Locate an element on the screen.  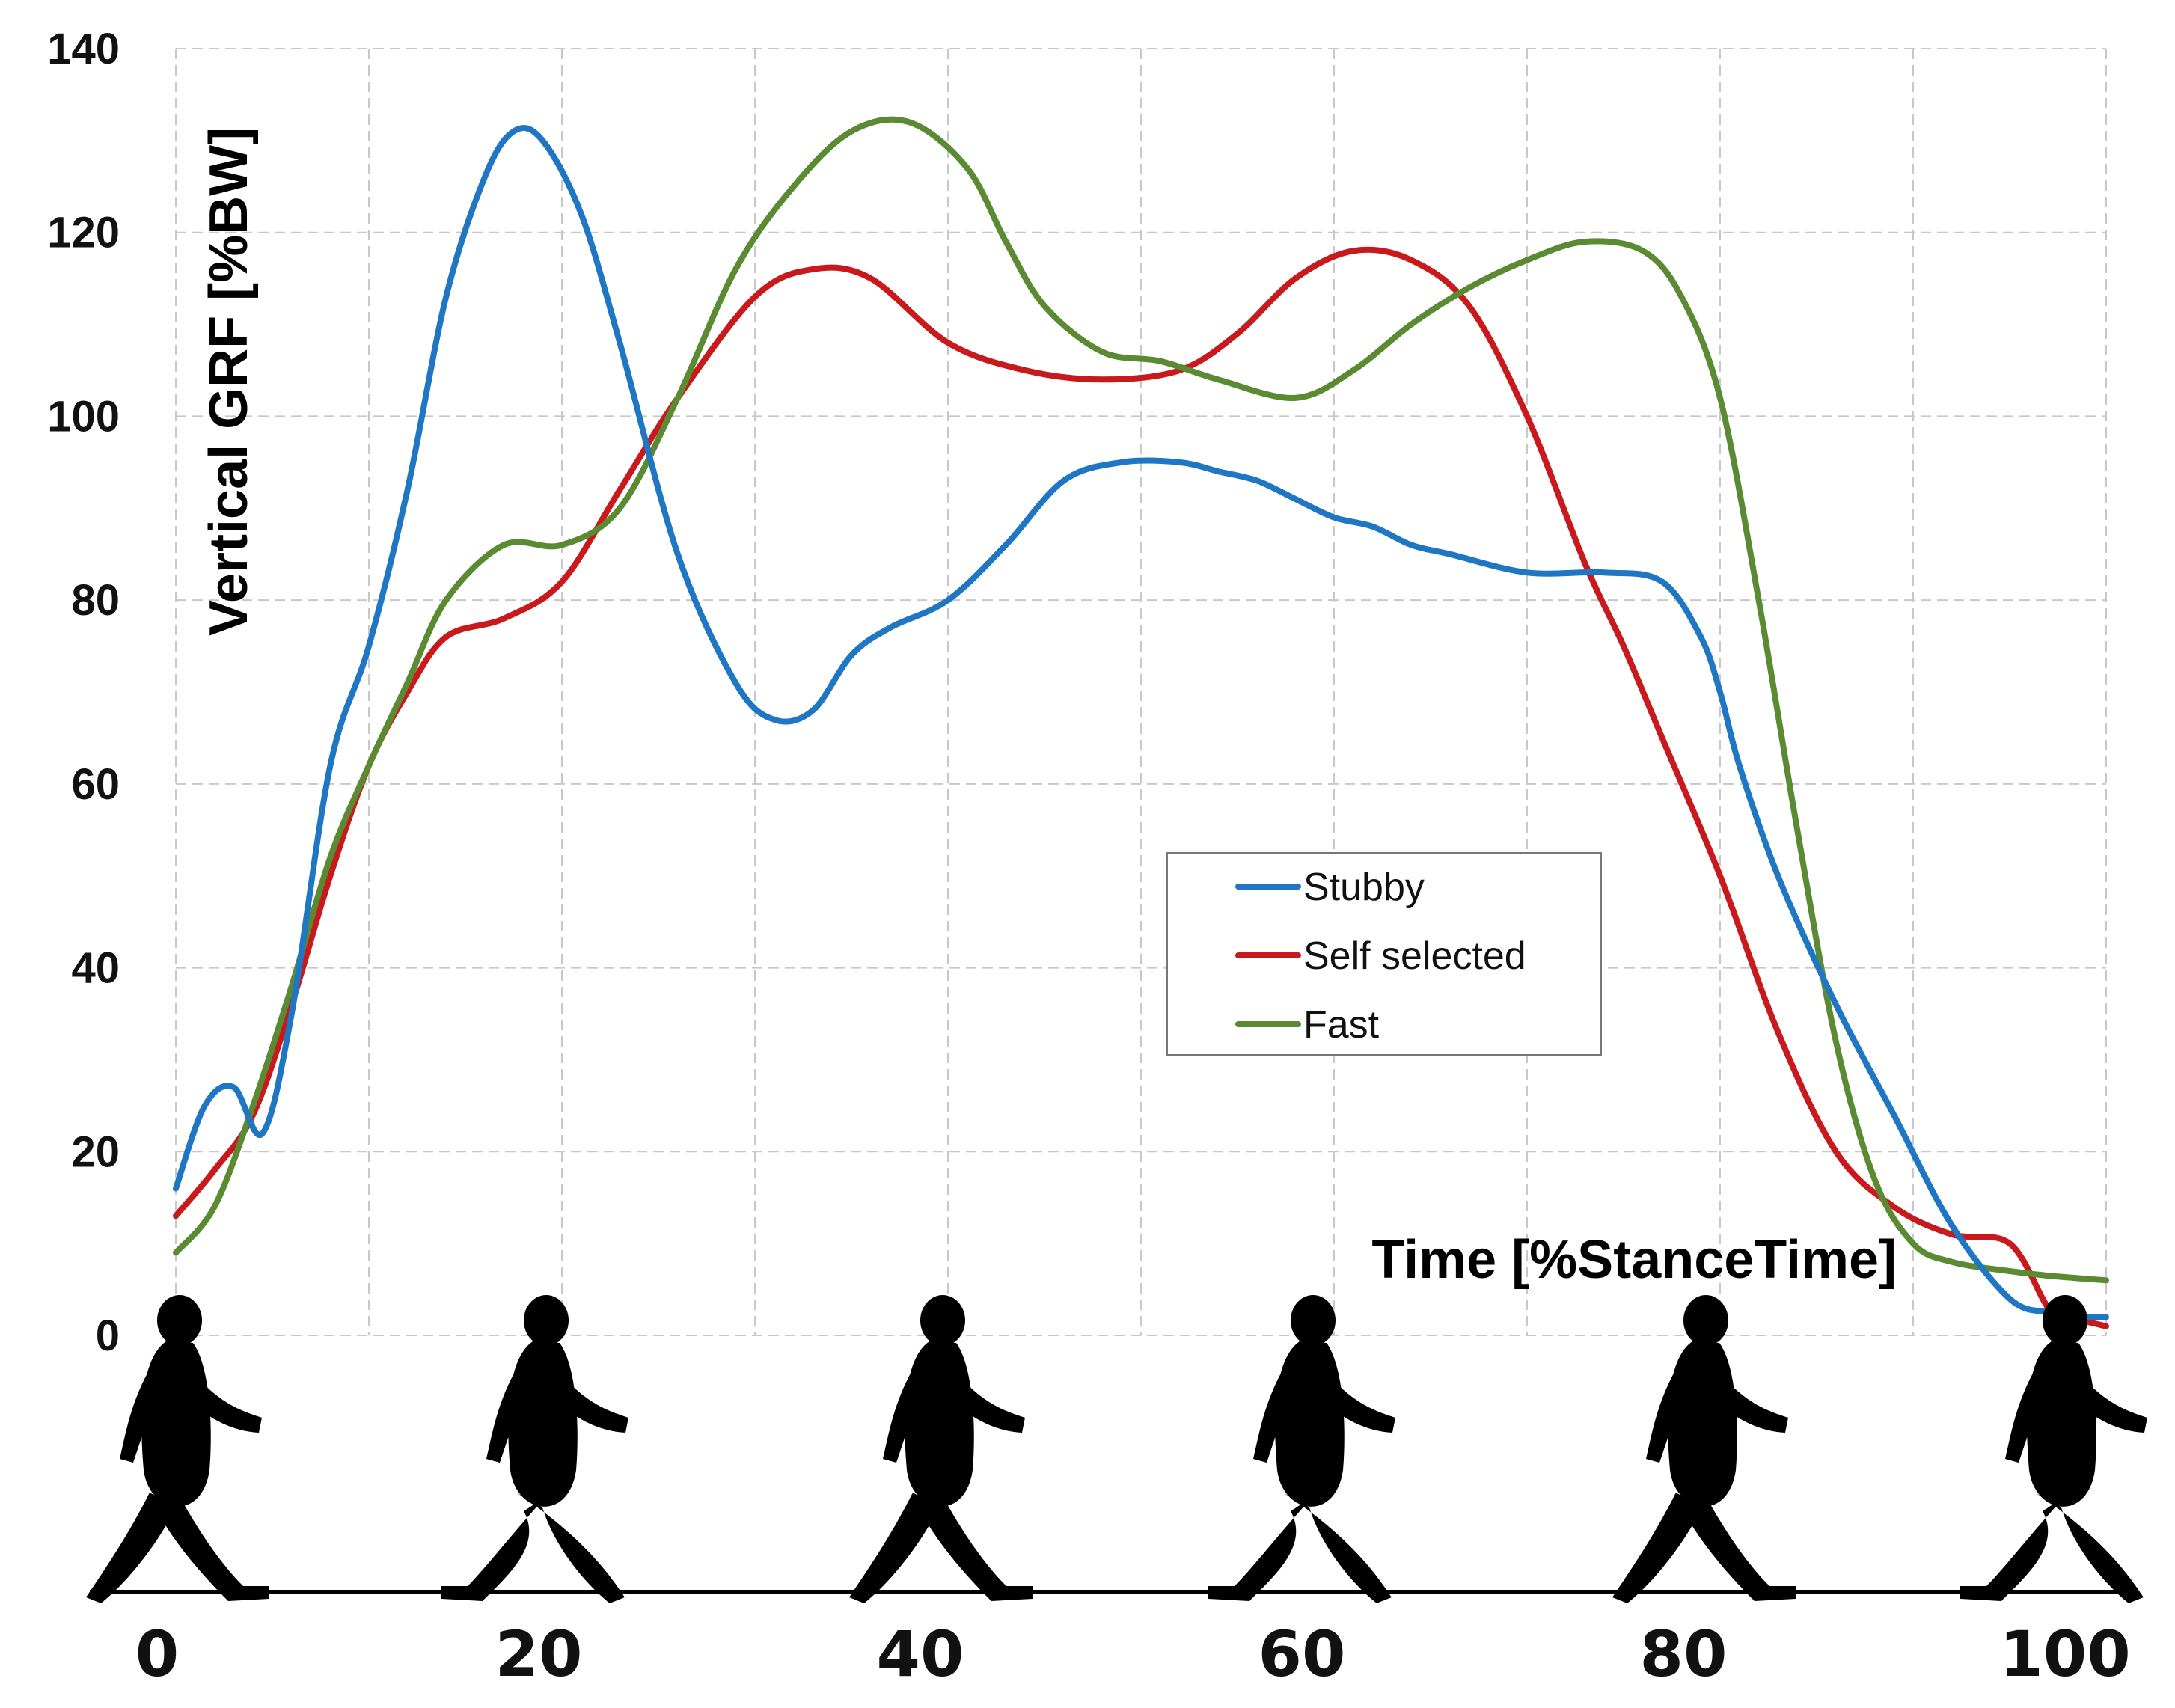
legend-label: Self selected is located at coordinates (1414, 956).